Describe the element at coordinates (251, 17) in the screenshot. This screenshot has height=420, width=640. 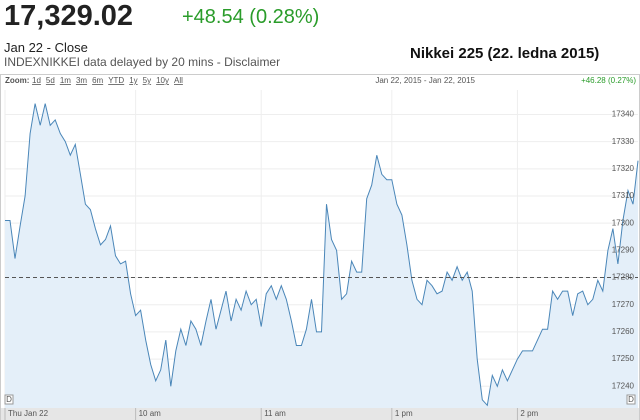
I see `price-change: +48.54 (0.28%)` at that location.